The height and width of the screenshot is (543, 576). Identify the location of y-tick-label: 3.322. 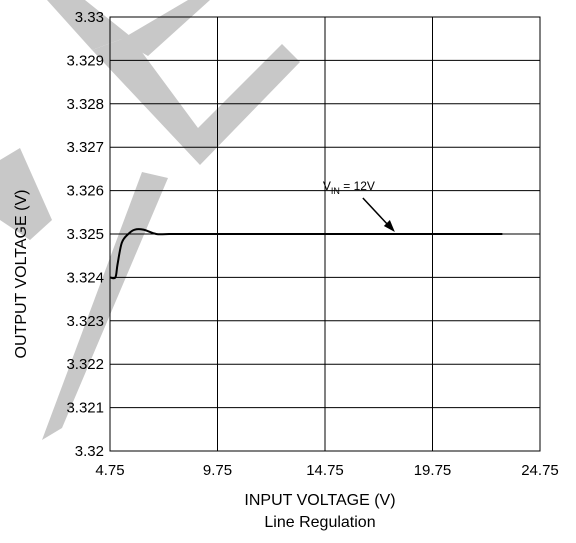
(85, 364).